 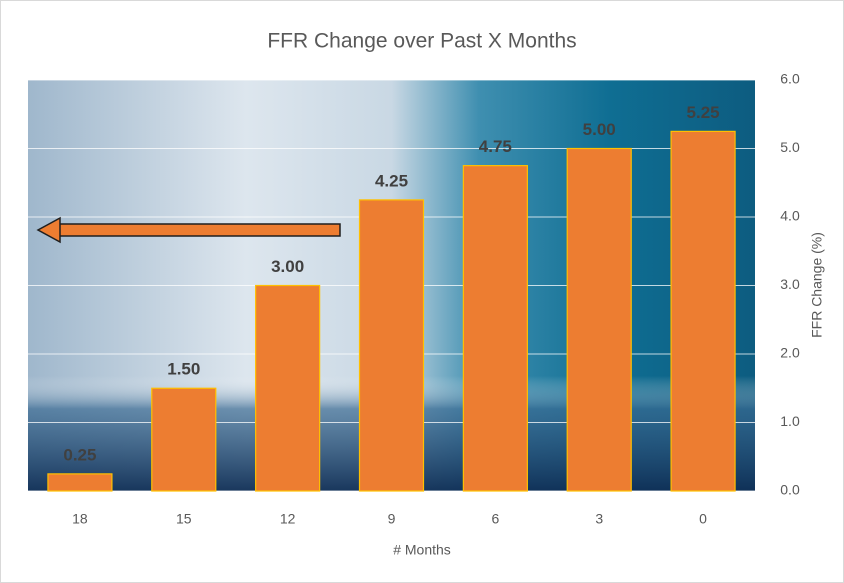 I want to click on data-label: 5.25, so click(x=703, y=112).